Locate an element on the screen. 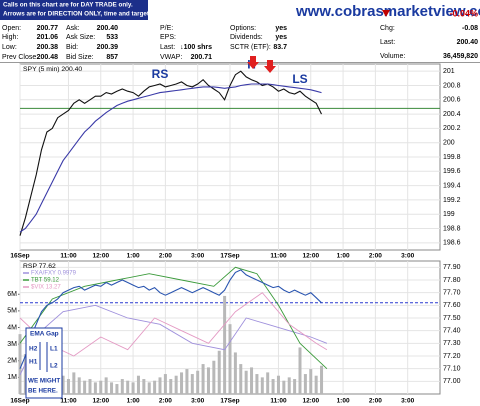 Image resolution: width=480 pixels, height=406 pixels. quote-label: Open: is located at coordinates (11, 28).